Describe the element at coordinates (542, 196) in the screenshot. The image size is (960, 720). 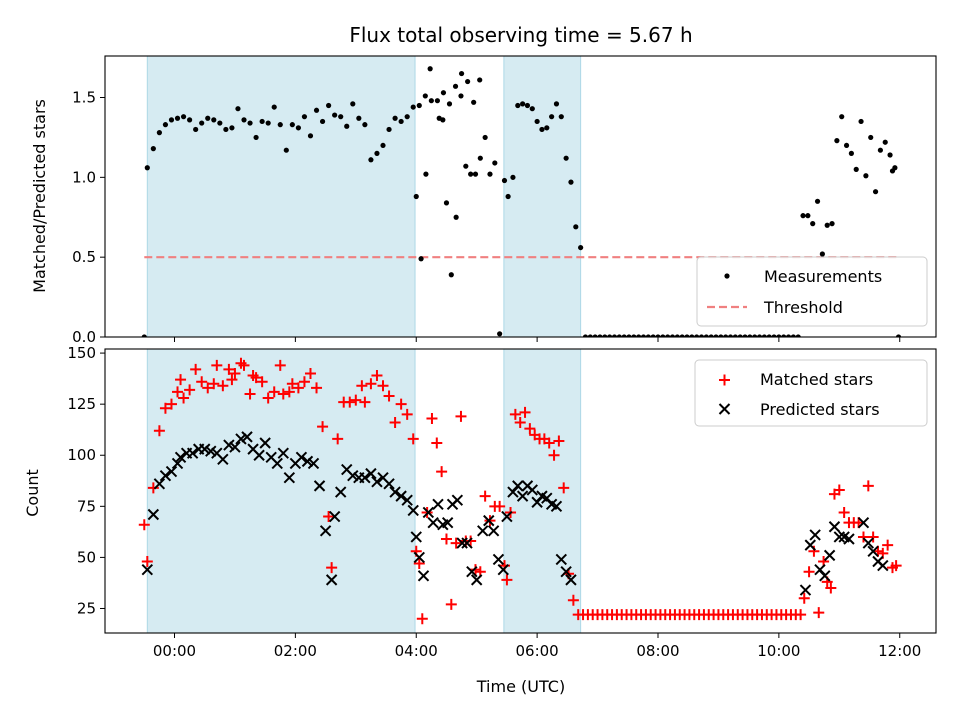
I see `top-shaded-interval` at that location.